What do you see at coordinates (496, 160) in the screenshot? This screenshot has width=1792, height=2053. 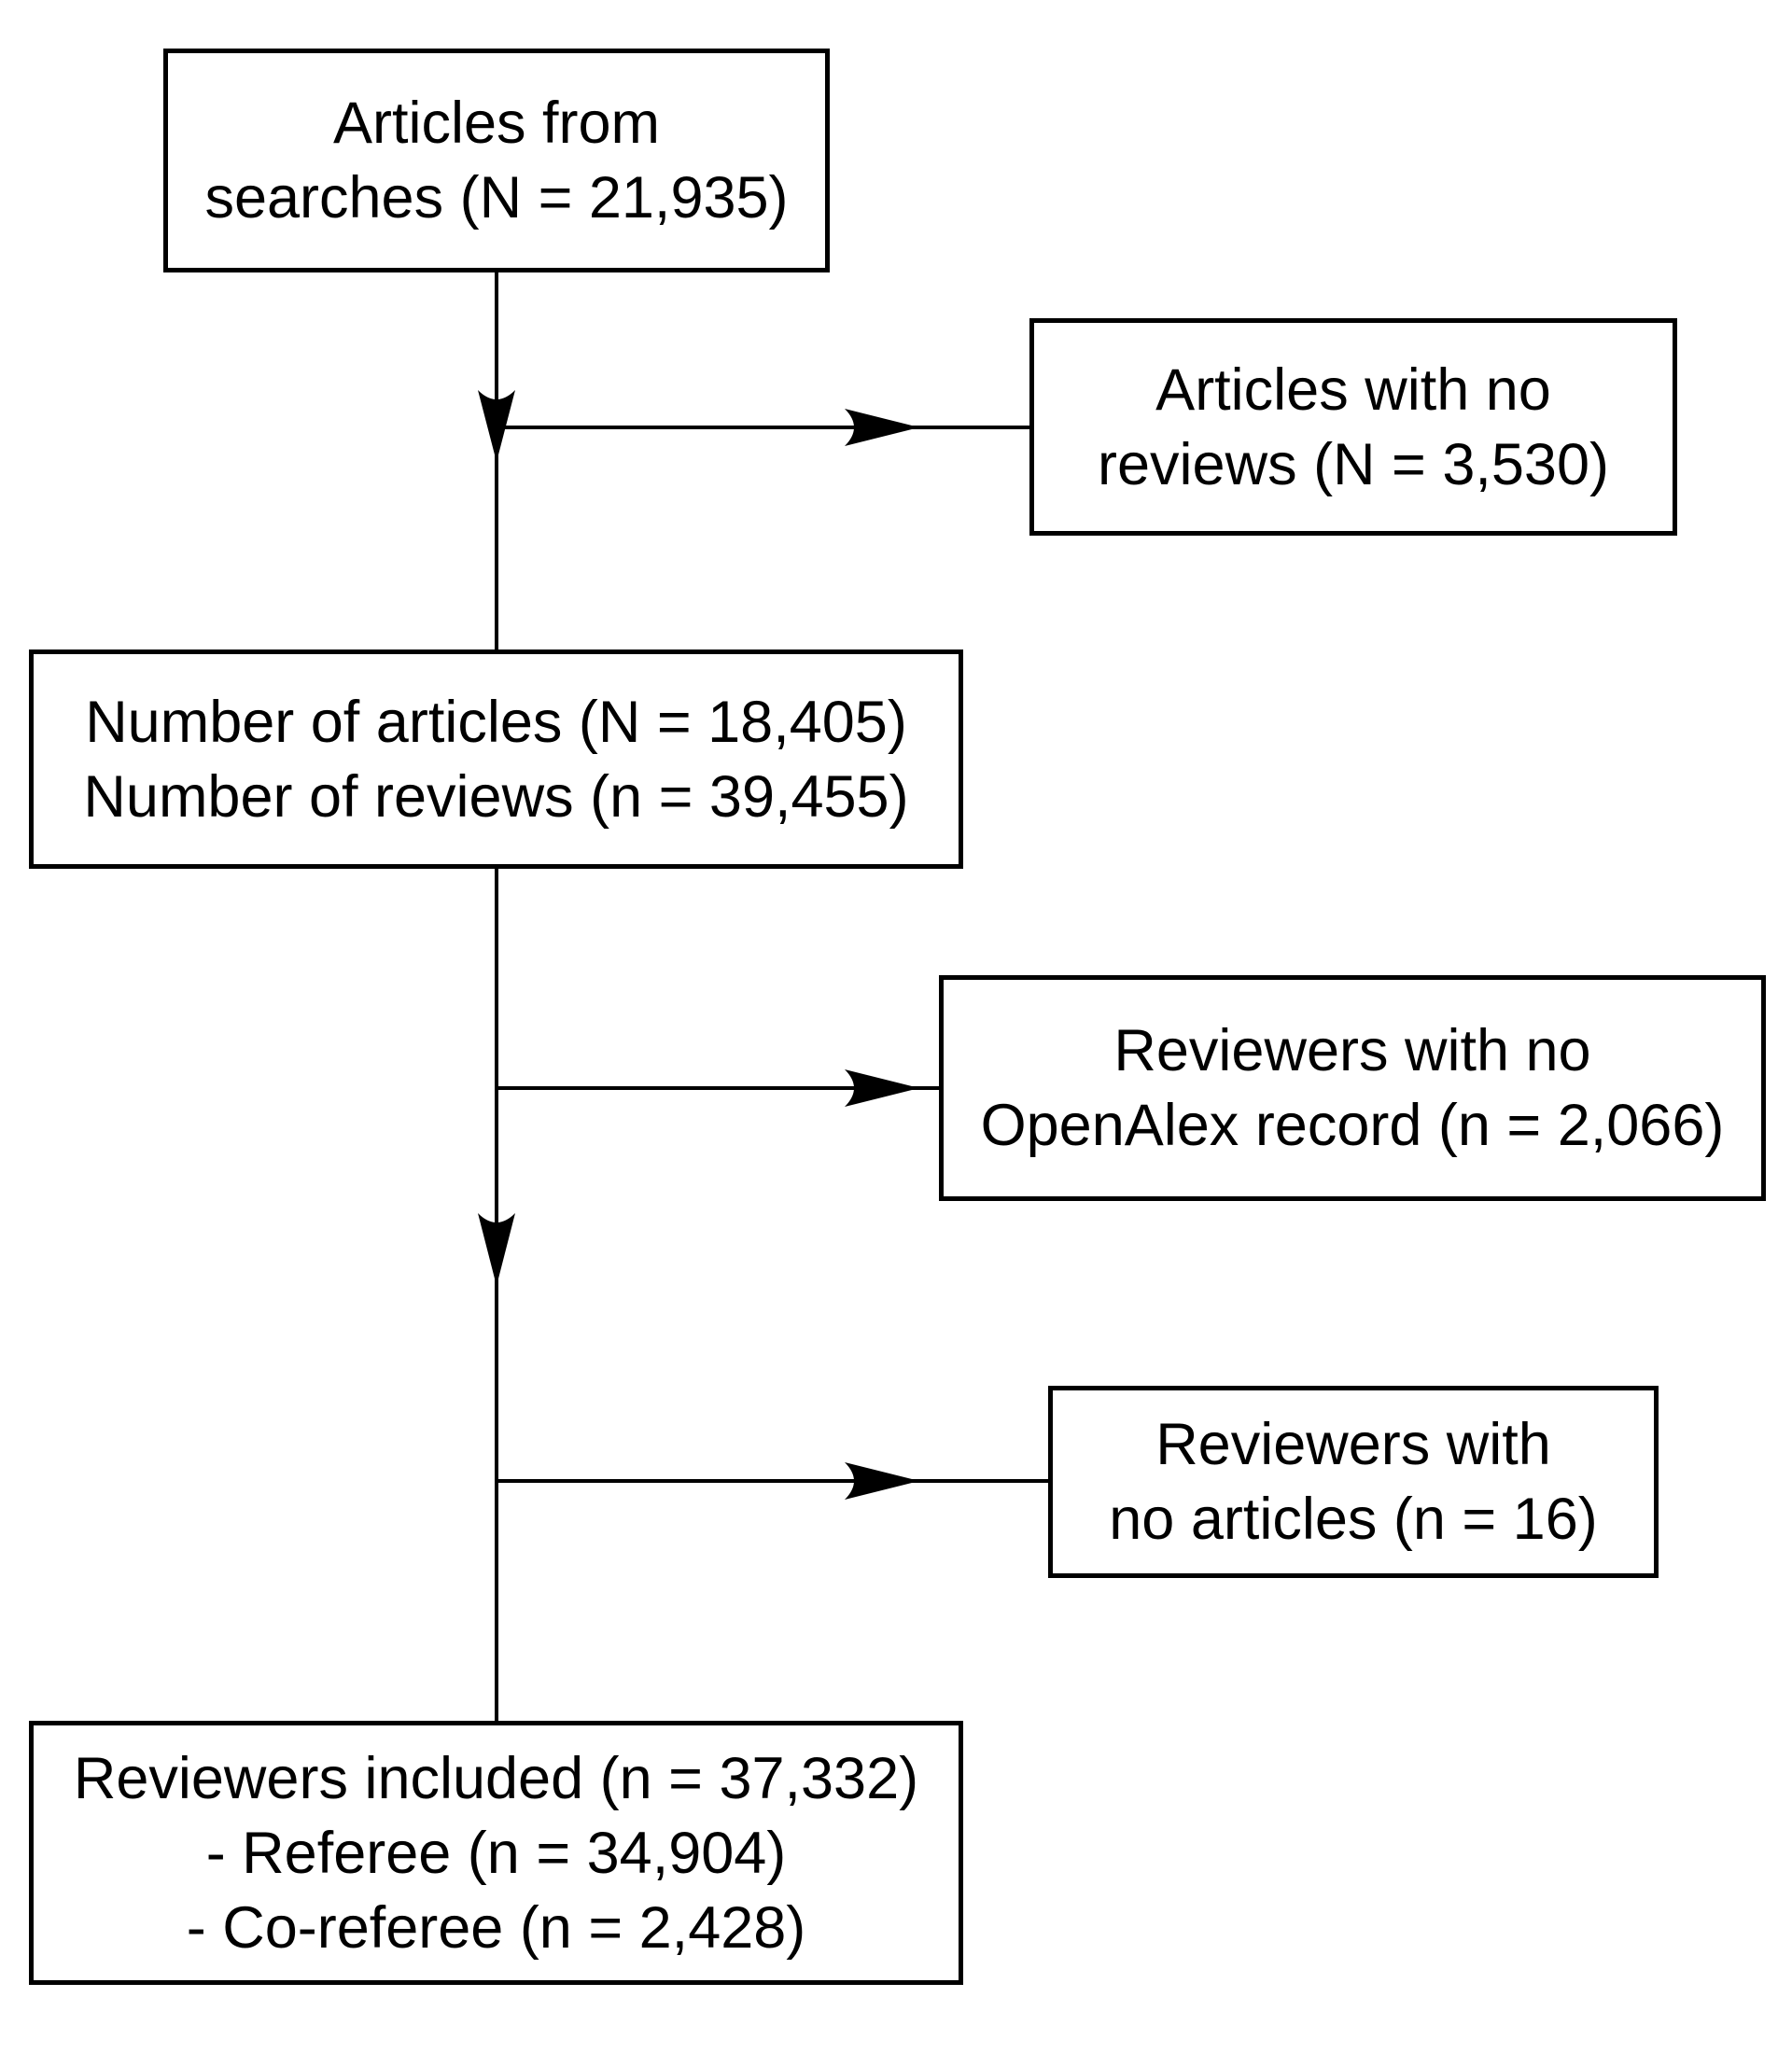 I see `articles-from-searches-box: Articles from searches (N = 21,935)` at bounding box center [496, 160].